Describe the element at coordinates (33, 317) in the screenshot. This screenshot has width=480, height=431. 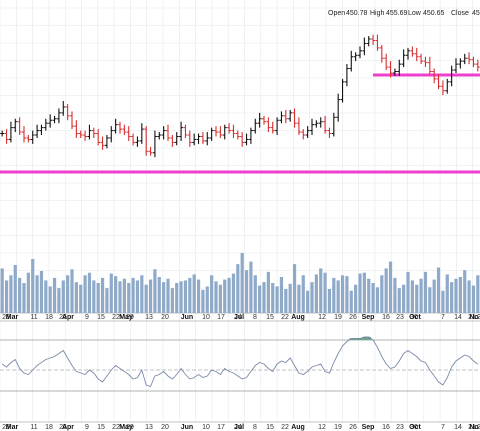
I see `x-tick-label: 11` at that location.